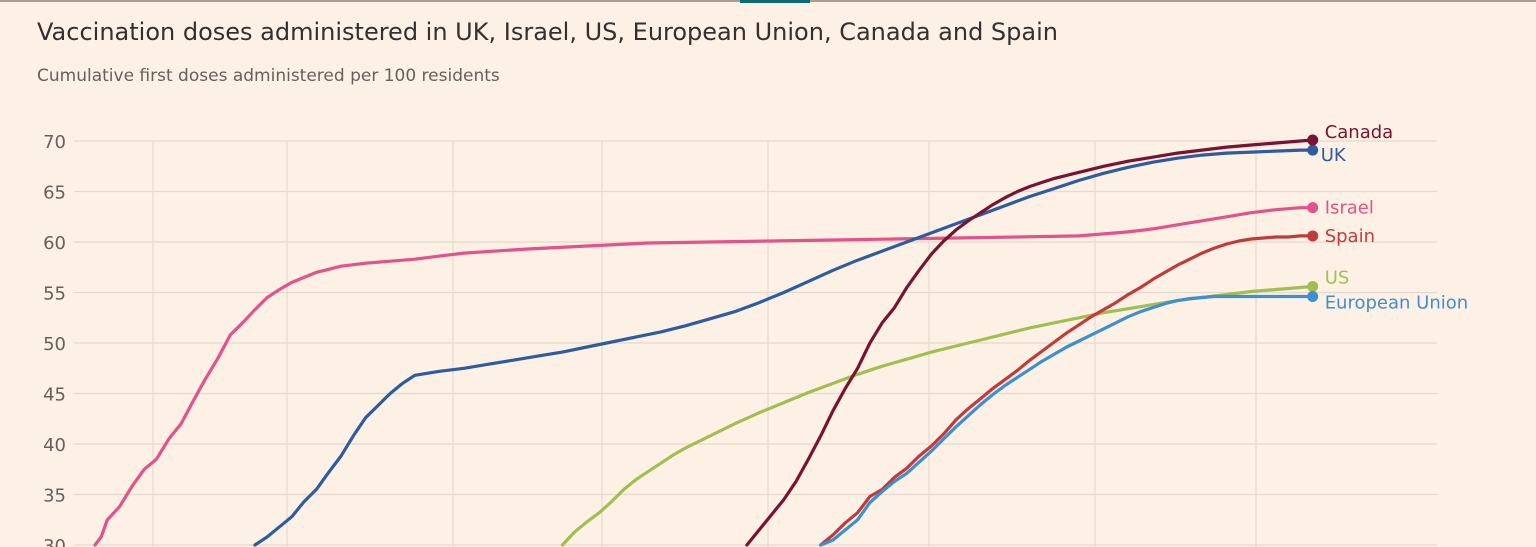  What do you see at coordinates (1313, 218) in the screenshot?
I see `series-endpoints` at bounding box center [1313, 218].